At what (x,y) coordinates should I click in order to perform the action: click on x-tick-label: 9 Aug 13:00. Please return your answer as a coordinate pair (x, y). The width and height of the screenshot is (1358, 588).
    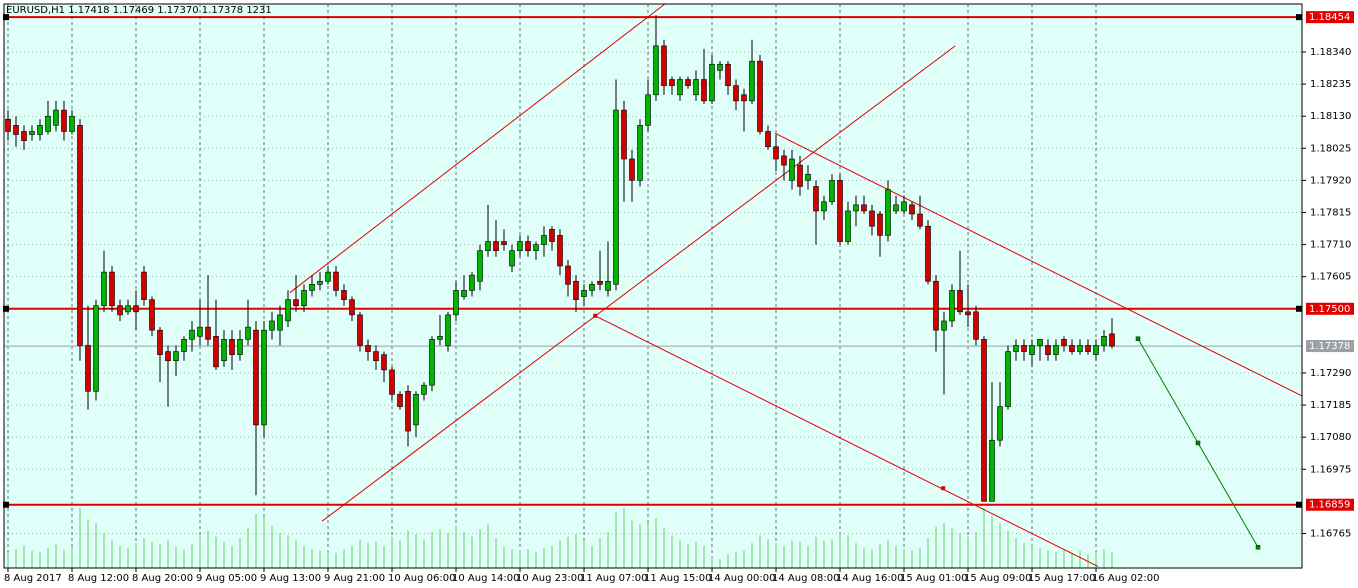
    Looking at the image, I should click on (290, 578).